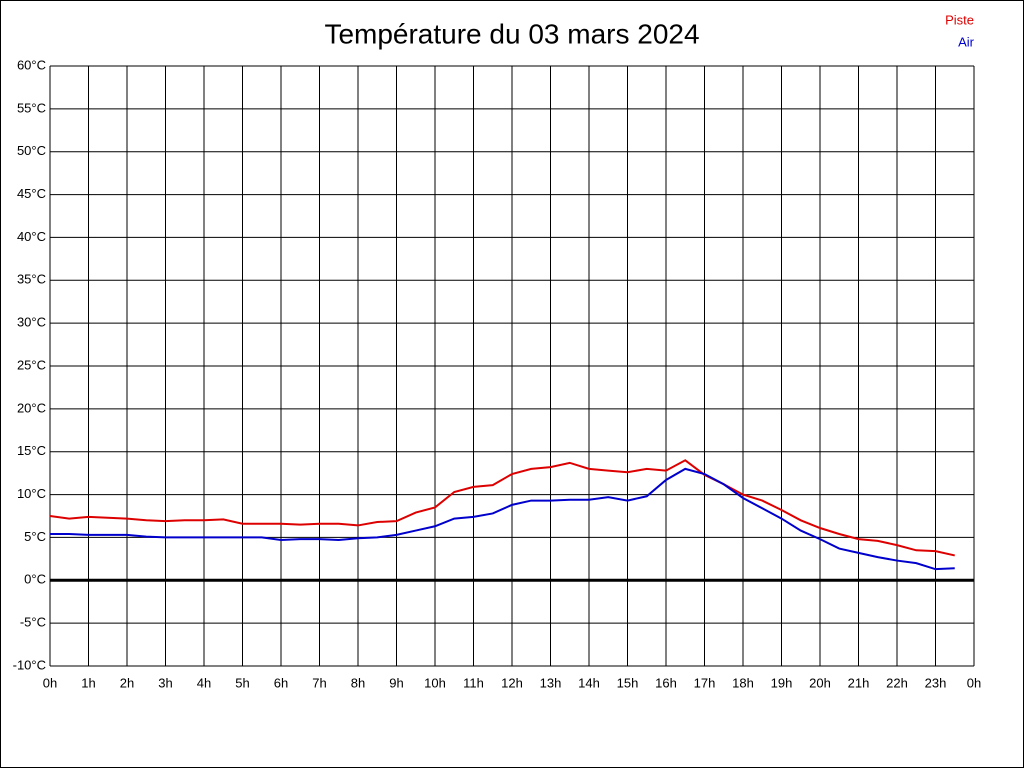 This screenshot has height=768, width=1024. I want to click on y-tick-label: -10°C, so click(29, 664).